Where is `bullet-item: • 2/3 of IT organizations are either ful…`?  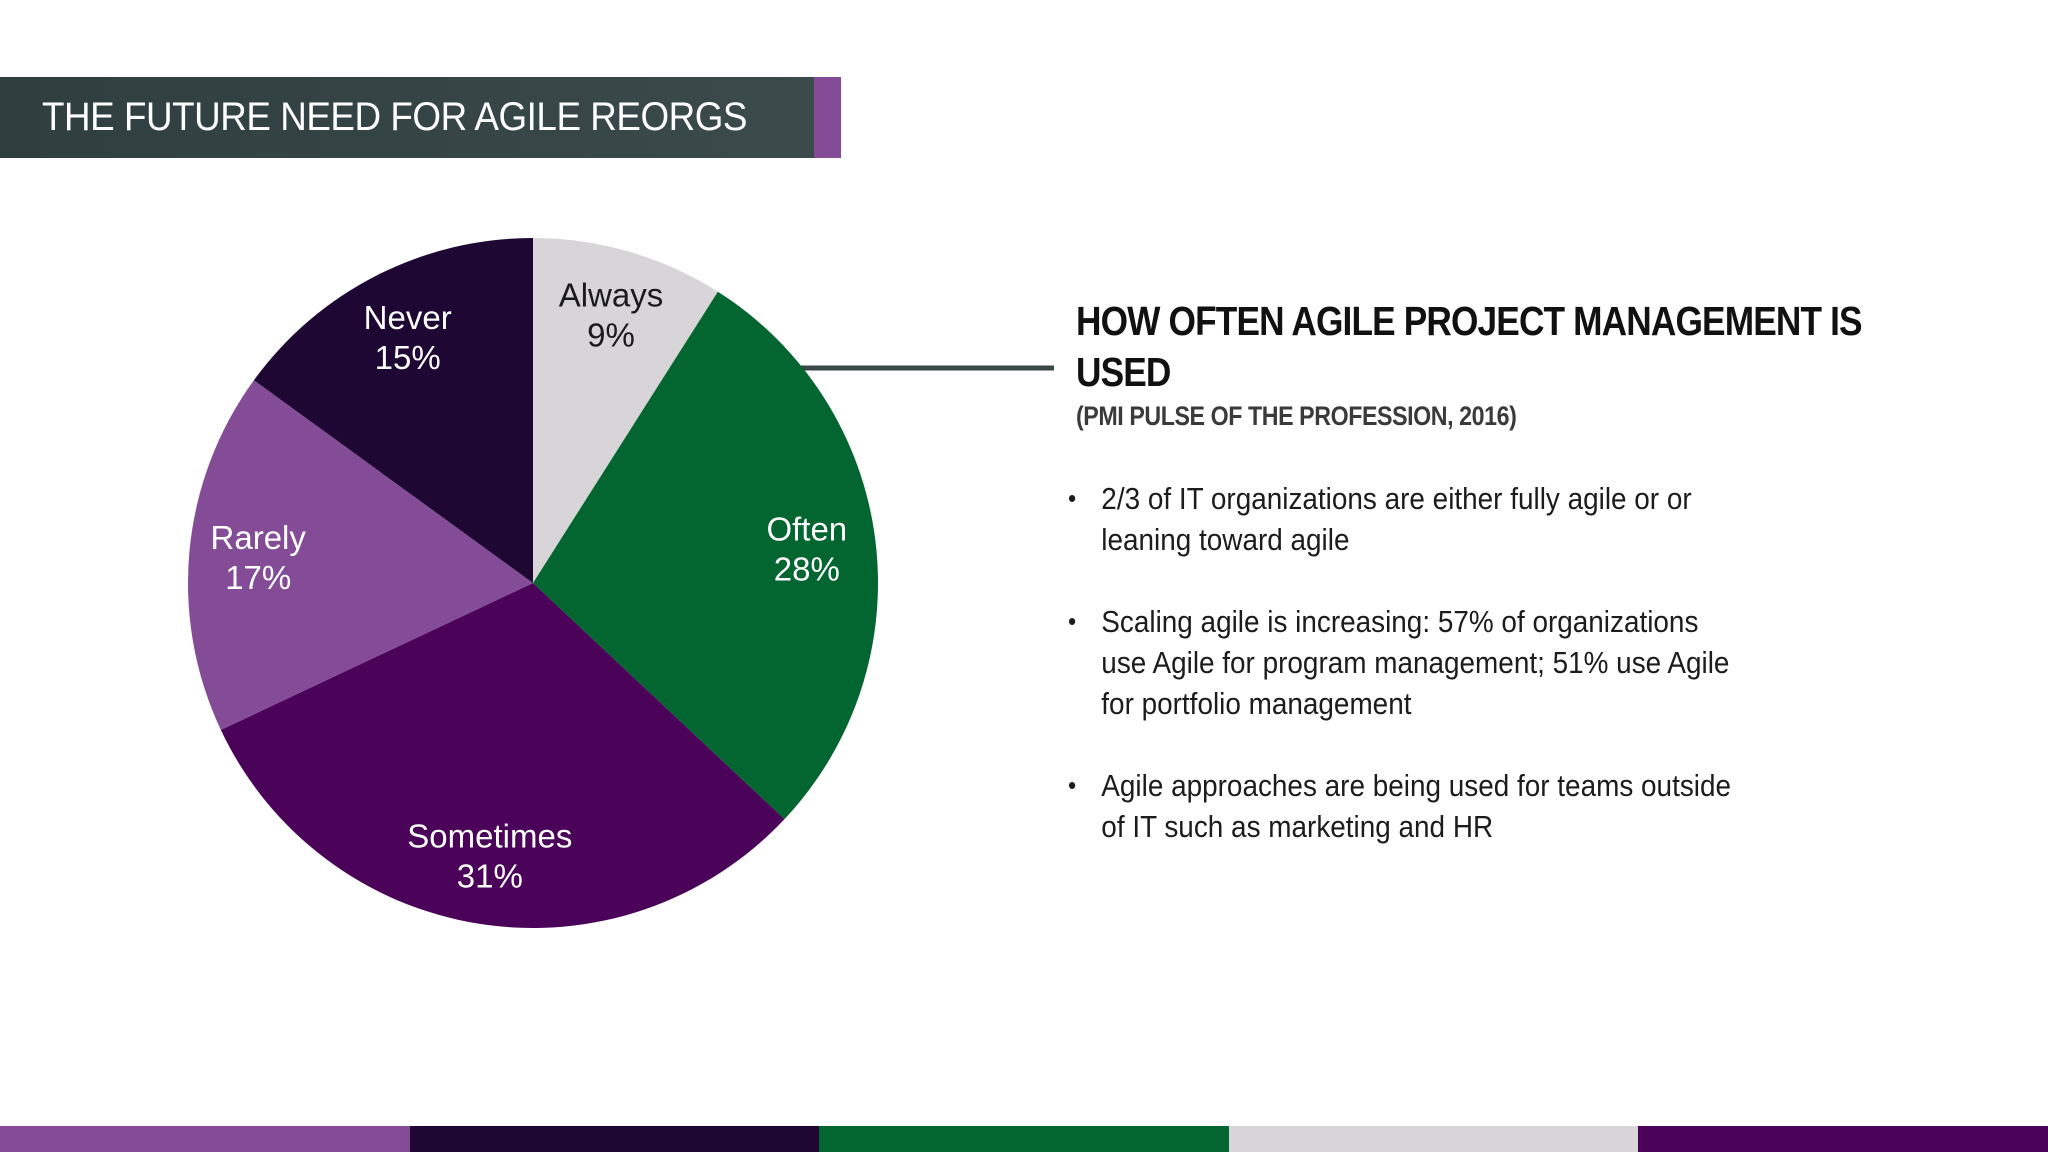 bullet-item: • 2/3 of IT organizations are either ful… is located at coordinates (1399, 519).